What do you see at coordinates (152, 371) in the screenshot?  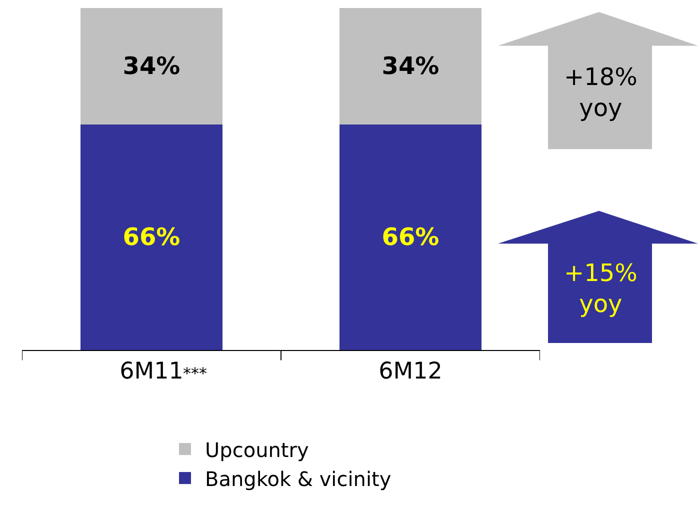 I see `x-tick-label: 6M11` at bounding box center [152, 371].